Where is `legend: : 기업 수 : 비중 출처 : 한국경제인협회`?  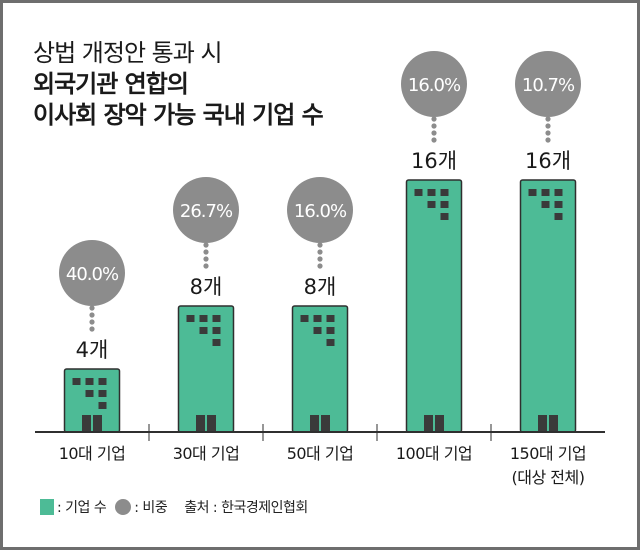 legend: : 기업 수 : 비중 출처 : 한국경제인협회 is located at coordinates (174, 507).